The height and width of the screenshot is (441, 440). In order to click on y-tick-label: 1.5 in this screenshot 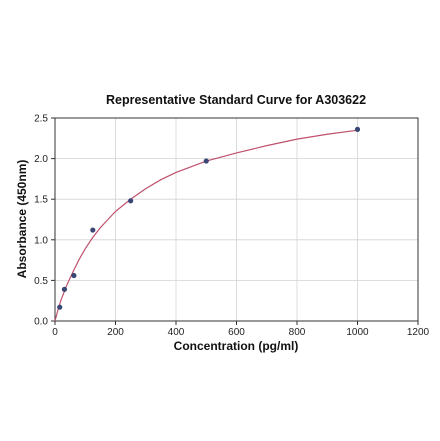, I will do `click(41, 200)`.